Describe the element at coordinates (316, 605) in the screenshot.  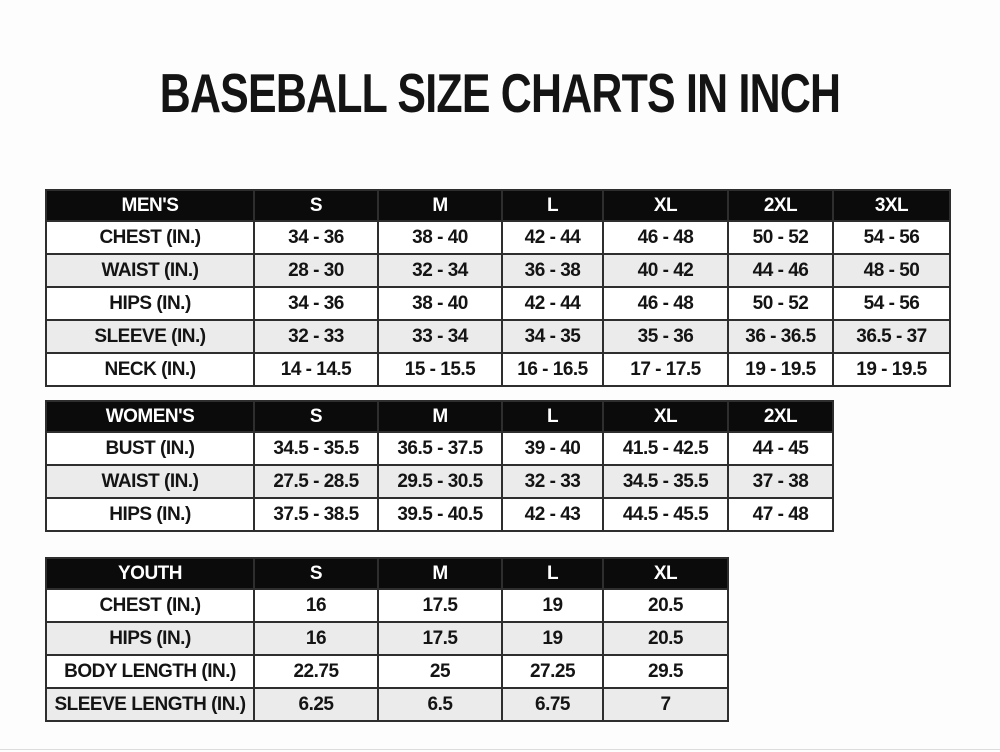
I see `cell-chest-in-s: 16` at that location.